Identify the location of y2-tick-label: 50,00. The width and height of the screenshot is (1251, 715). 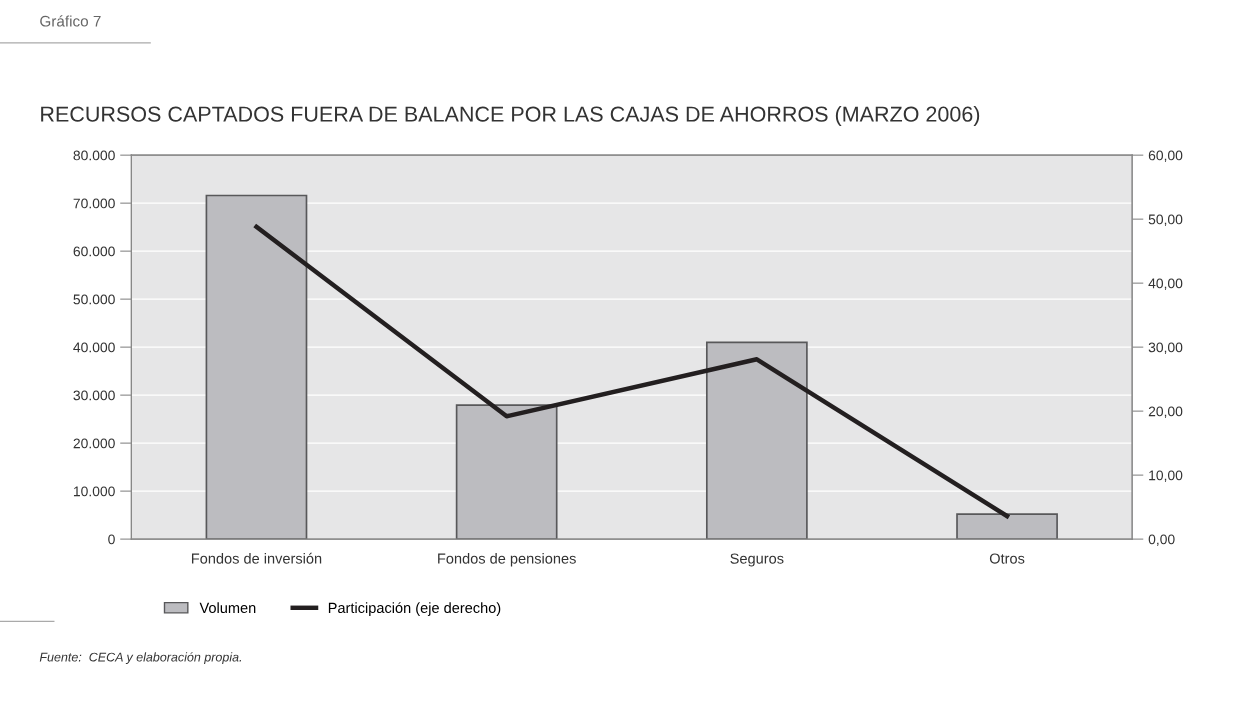
(1165, 220).